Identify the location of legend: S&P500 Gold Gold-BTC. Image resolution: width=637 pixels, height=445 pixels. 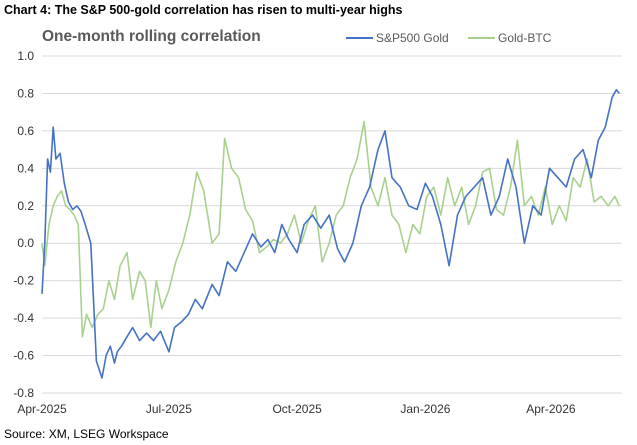
(449, 38).